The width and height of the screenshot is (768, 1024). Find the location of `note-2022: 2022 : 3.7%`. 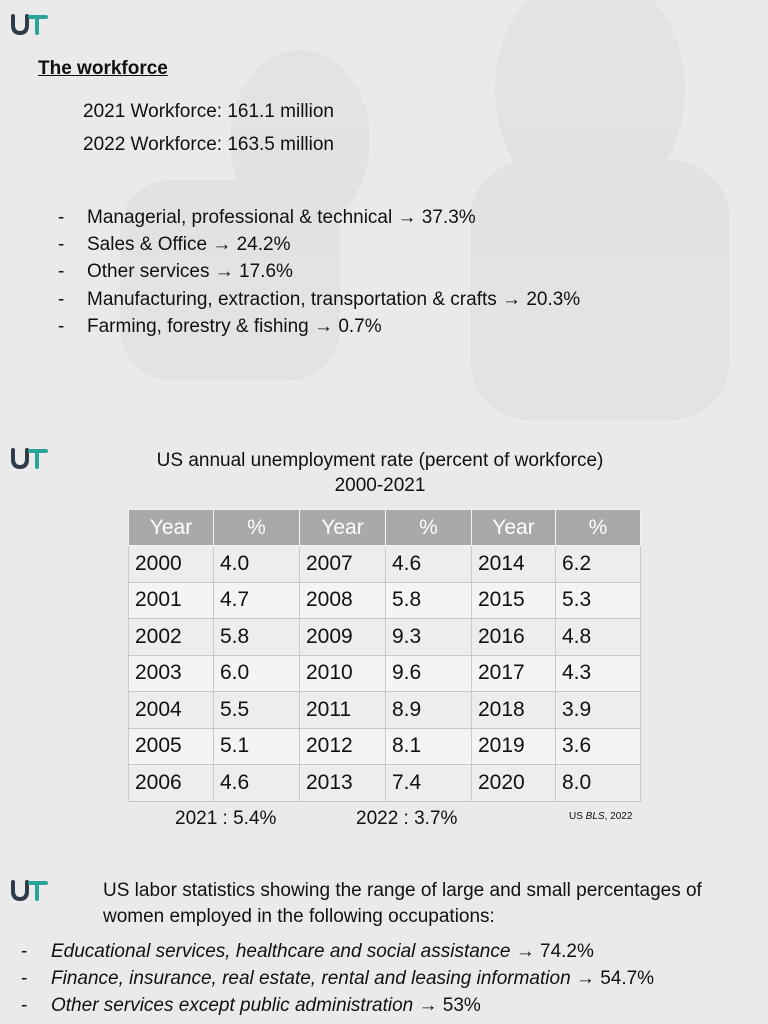

note-2022: 2022 : 3.7% is located at coordinates (407, 818).